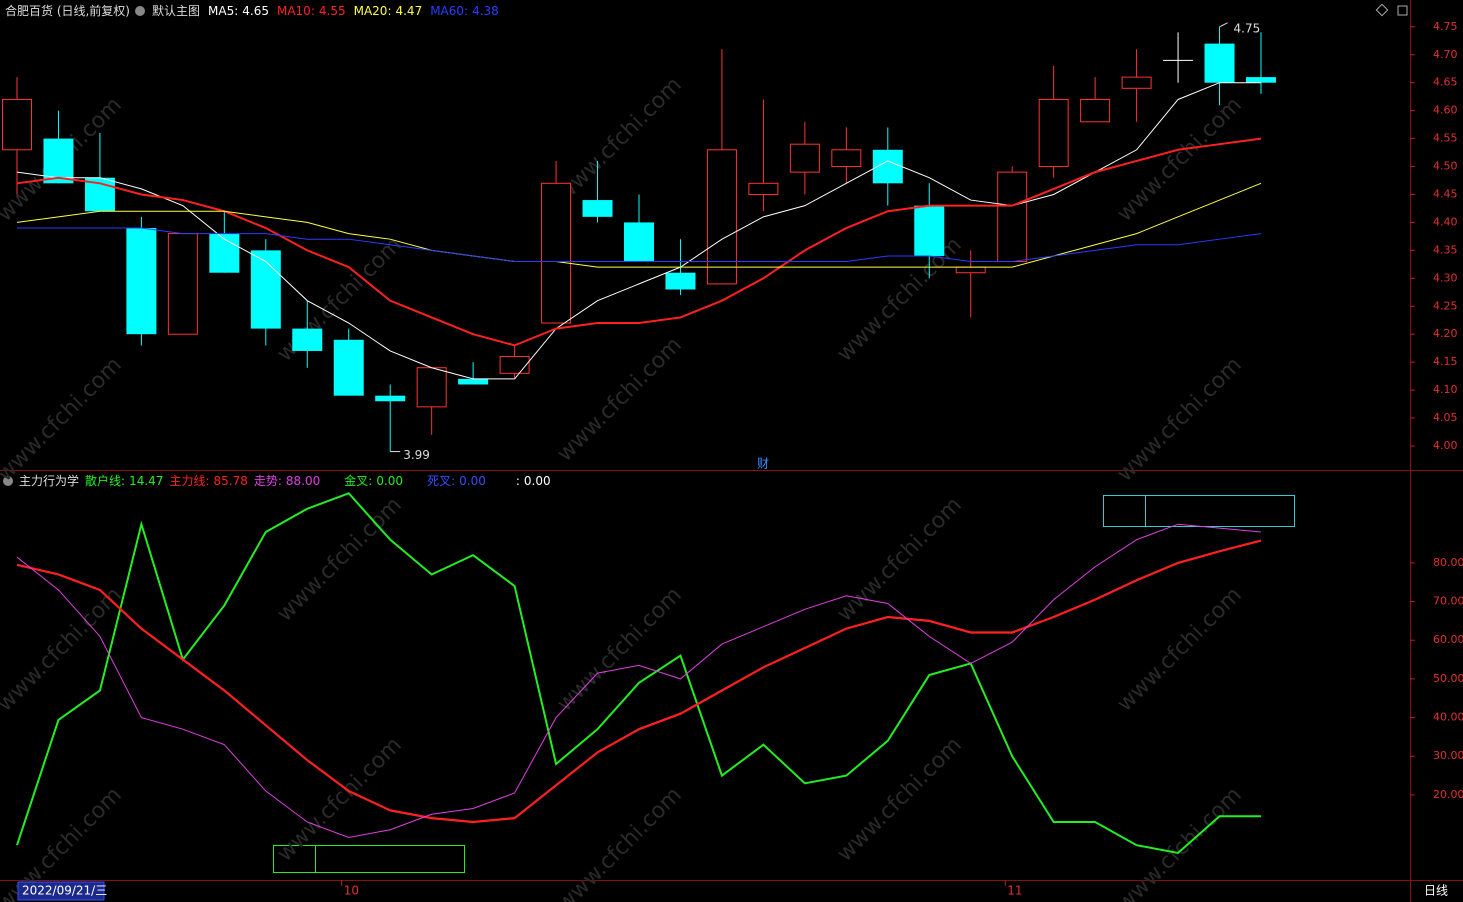 Image resolution: width=1463 pixels, height=902 pixels. I want to click on legend-value: 14.47, so click(146, 481).